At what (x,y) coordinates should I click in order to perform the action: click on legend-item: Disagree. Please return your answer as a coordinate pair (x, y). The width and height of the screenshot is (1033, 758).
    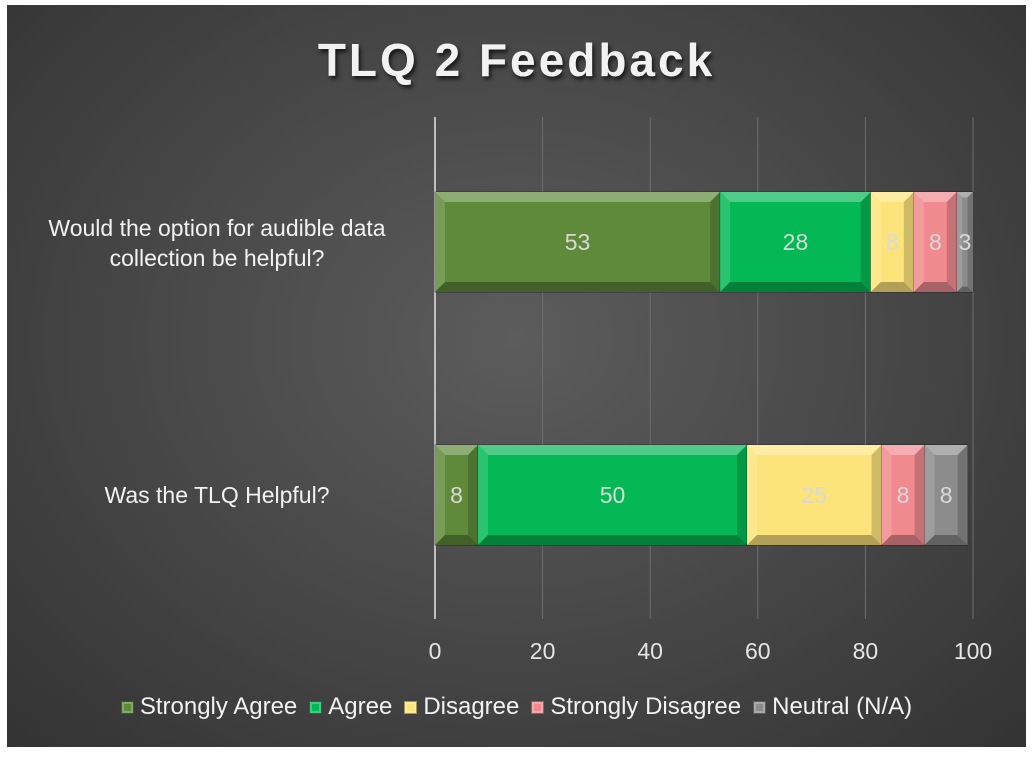
    Looking at the image, I should click on (461, 707).